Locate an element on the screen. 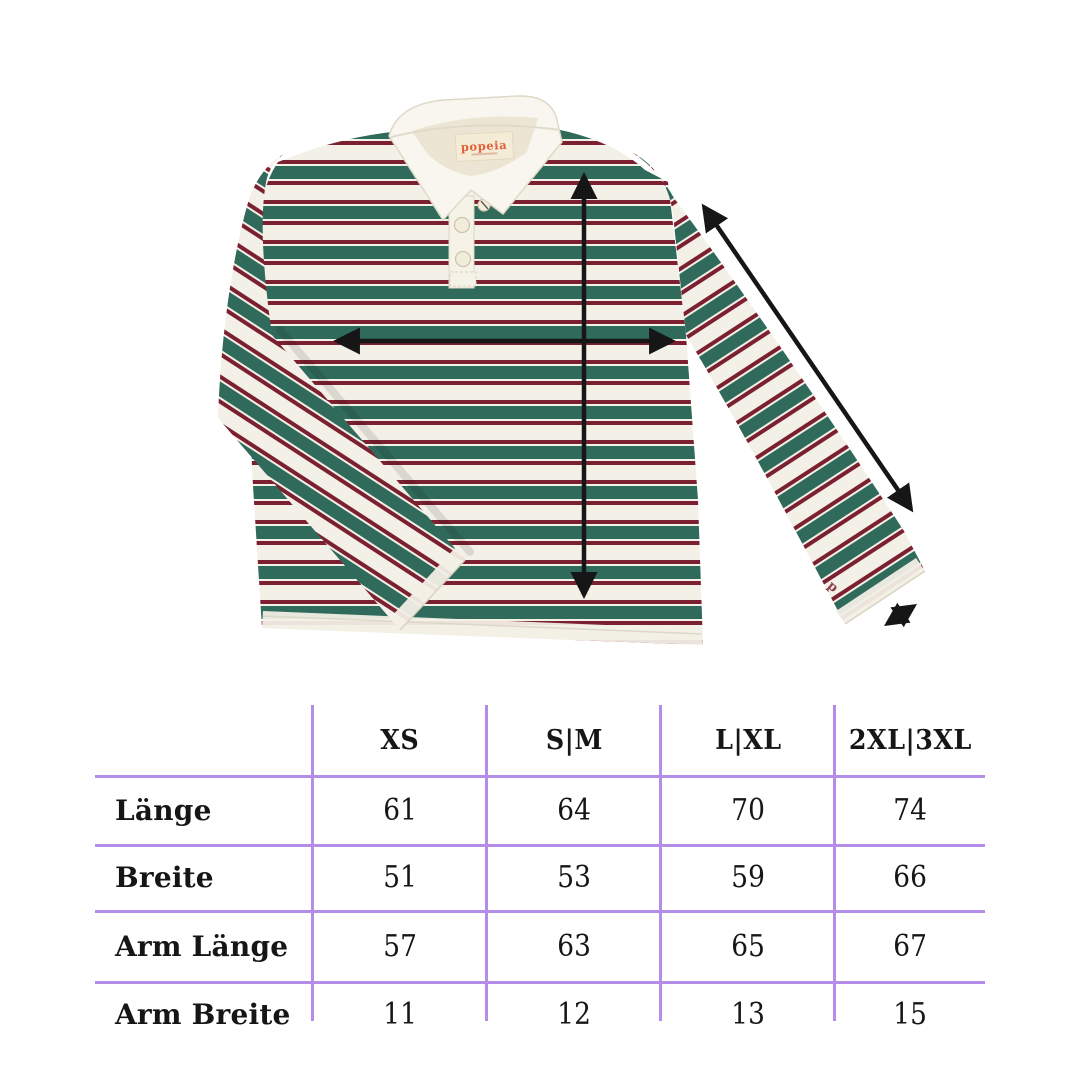  left-cuff-edge is located at coordinates (432, 595).